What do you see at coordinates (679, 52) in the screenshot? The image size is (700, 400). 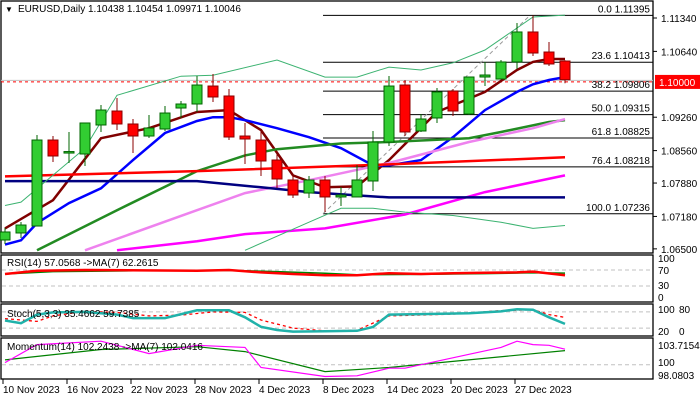 I see `price-axis-label: 1.10640` at bounding box center [679, 52].